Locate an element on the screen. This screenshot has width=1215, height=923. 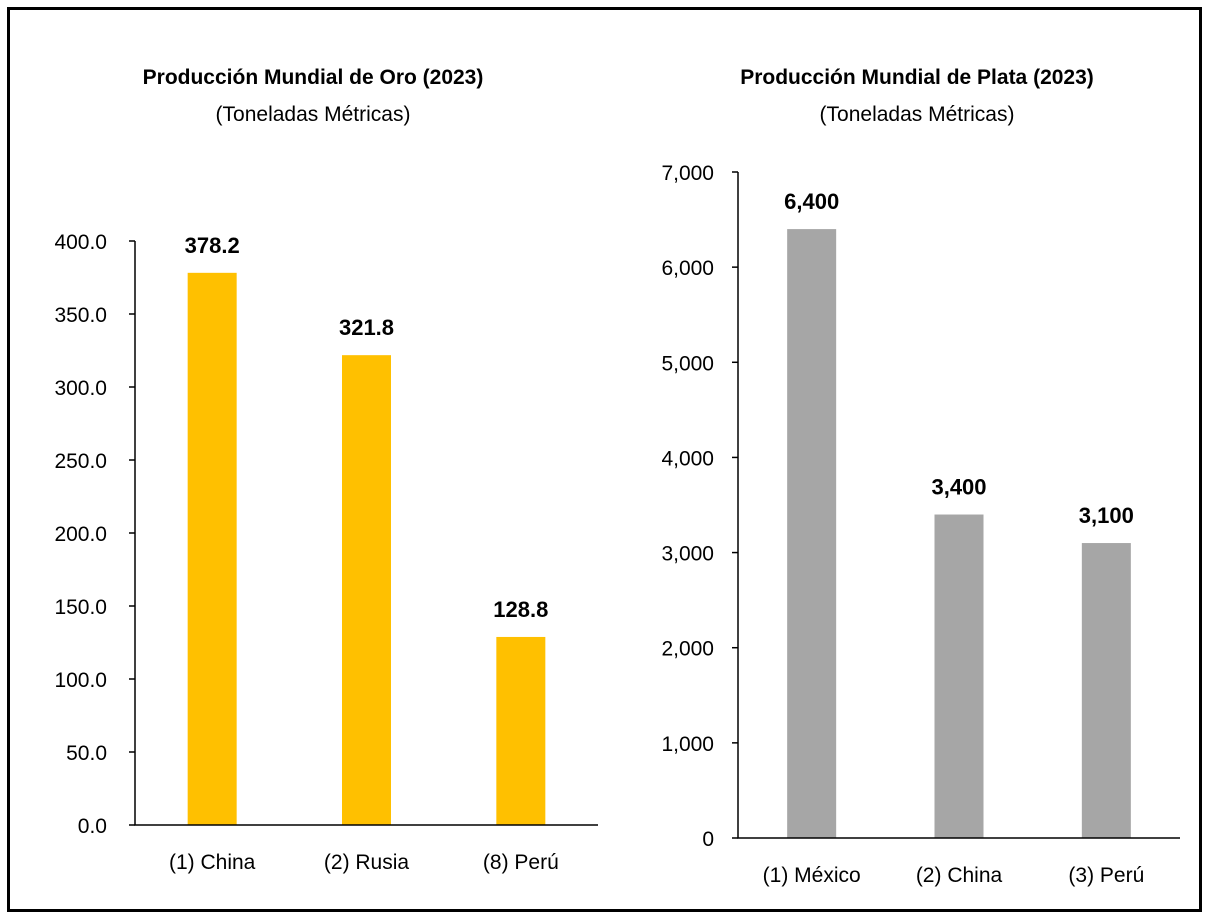
silver-y-tick-label: 6,000 is located at coordinates (687, 268).